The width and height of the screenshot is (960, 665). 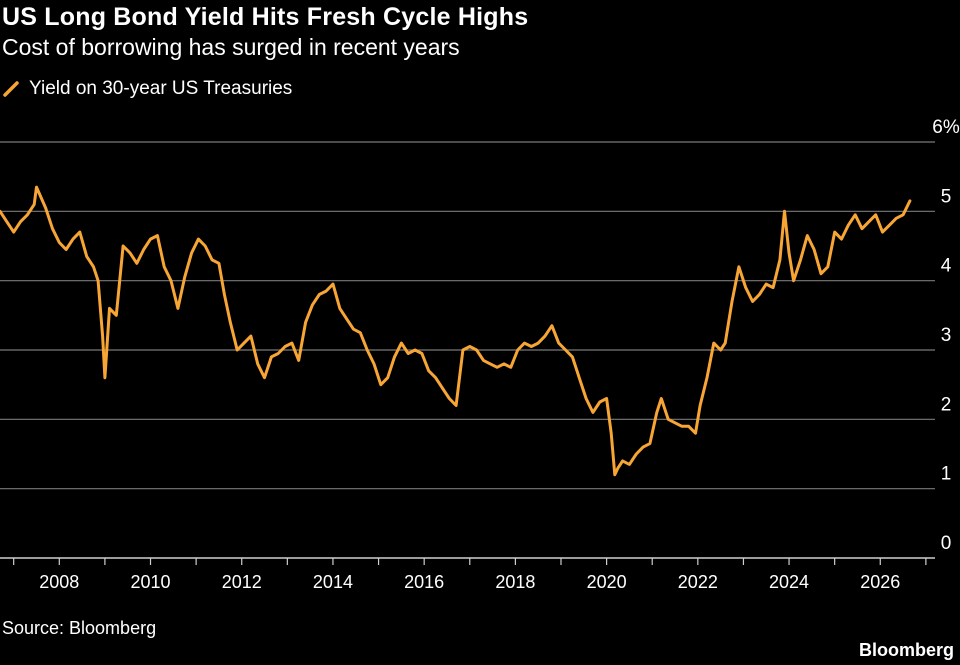 I want to click on x-tick-label-2018: 2018, so click(x=515, y=582).